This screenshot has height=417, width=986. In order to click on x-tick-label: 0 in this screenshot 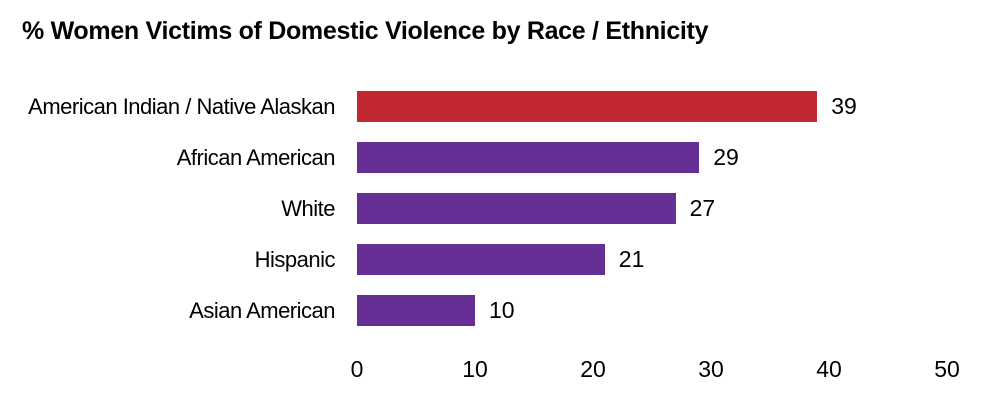, I will do `click(357, 369)`.